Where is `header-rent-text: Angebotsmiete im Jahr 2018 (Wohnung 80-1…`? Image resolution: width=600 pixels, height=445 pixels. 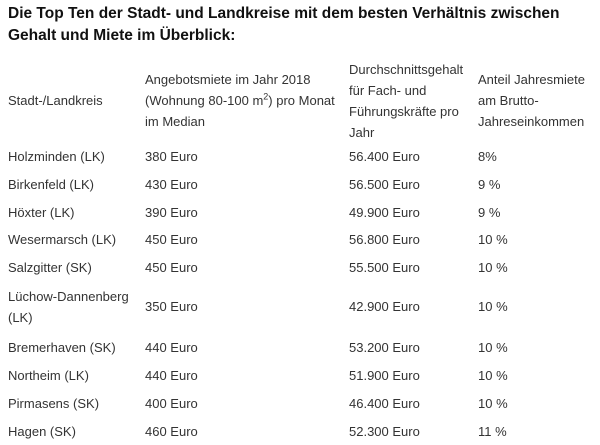
header-rent-text: Angebotsmiete im Jahr 2018 (Wohnung 80-1… is located at coordinates (228, 90).